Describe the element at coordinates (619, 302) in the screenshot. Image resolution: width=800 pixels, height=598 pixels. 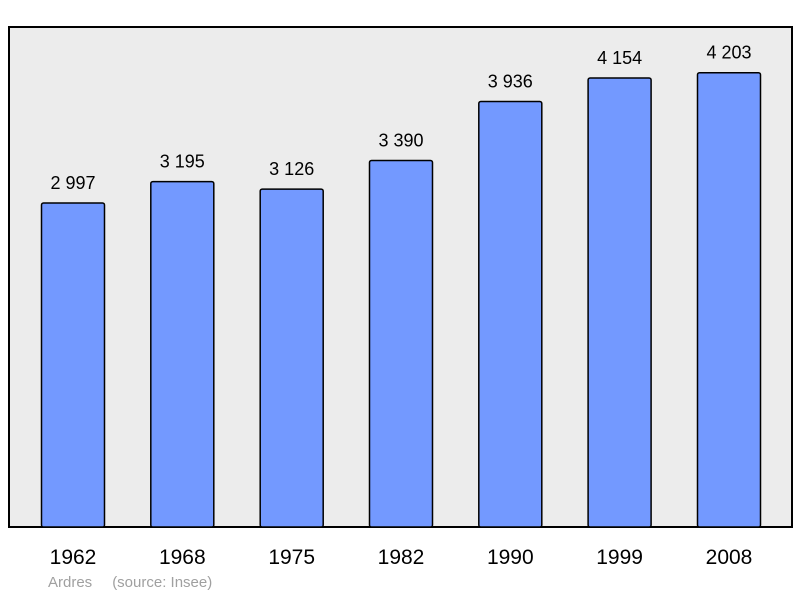
I see `bar-1999` at that location.